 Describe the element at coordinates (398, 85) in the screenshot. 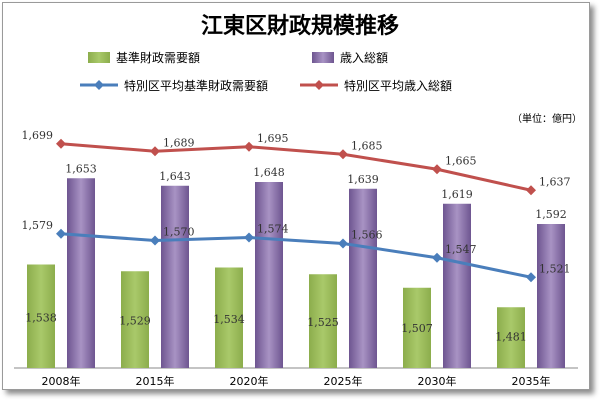

I see `legend-label-line2: 特別区平均歳入総額` at that location.